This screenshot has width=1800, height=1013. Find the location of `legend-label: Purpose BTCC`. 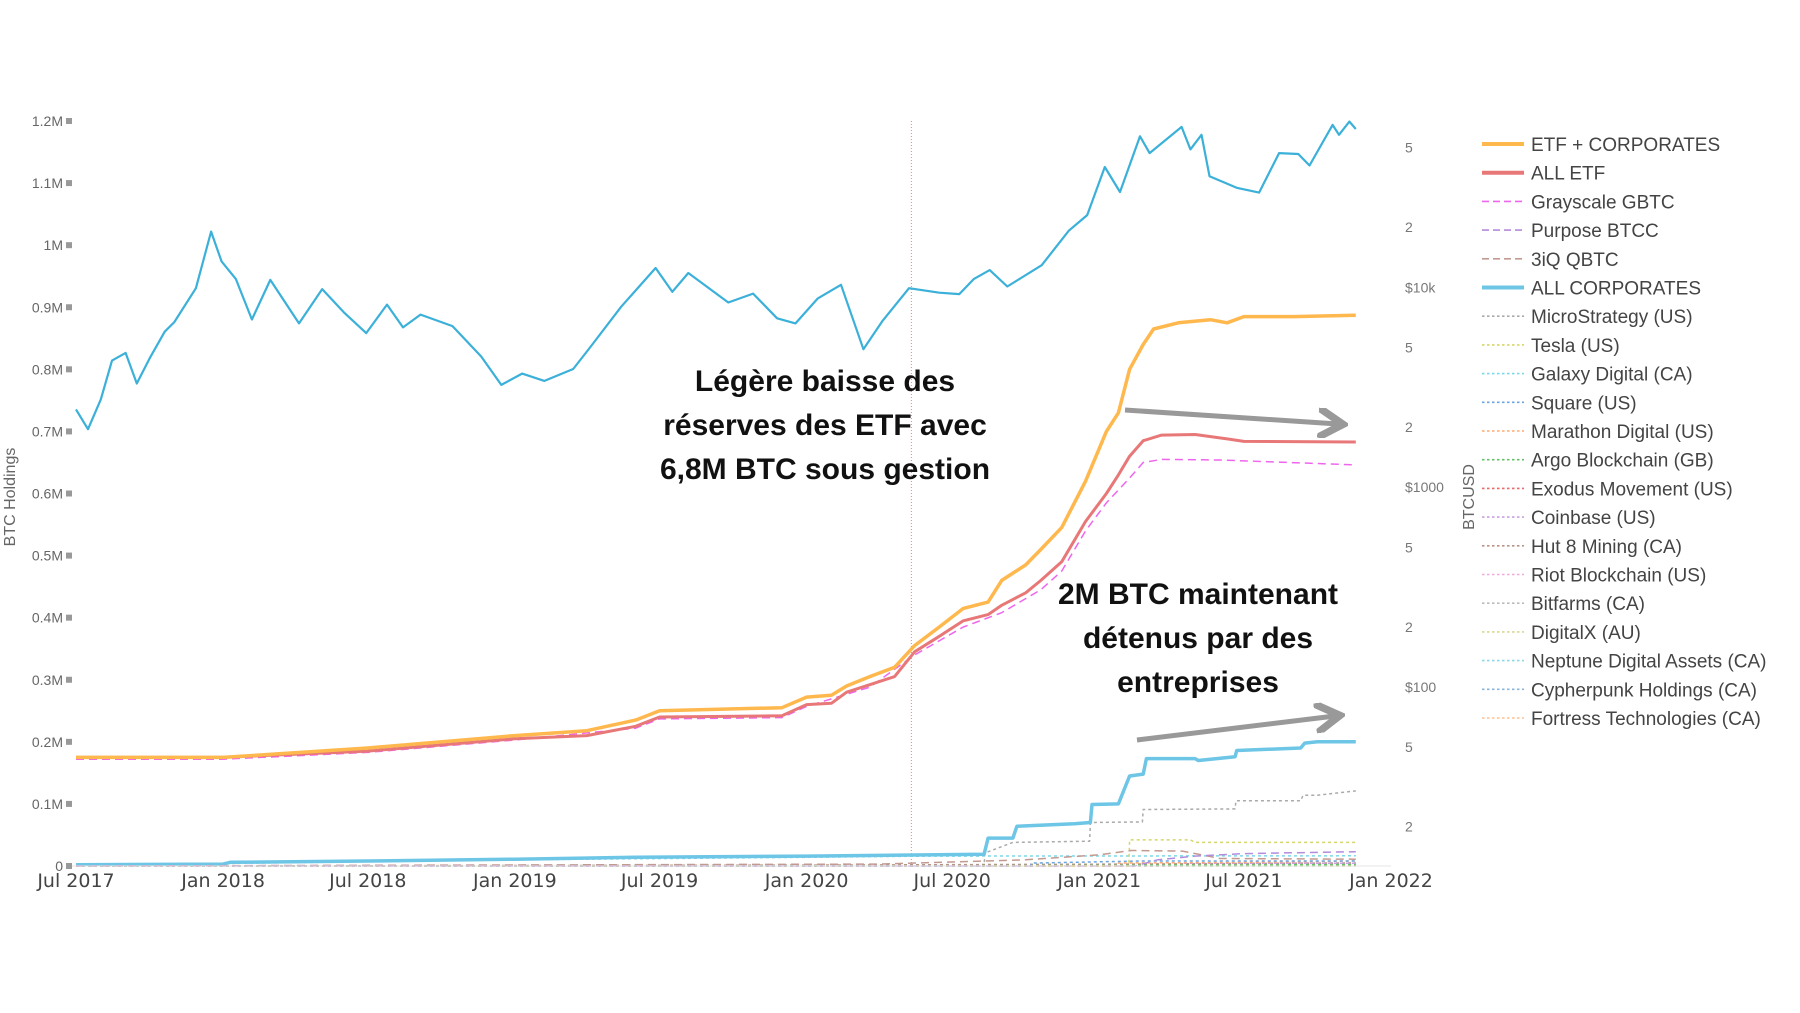

legend-label: Purpose BTCC is located at coordinates (1595, 231).